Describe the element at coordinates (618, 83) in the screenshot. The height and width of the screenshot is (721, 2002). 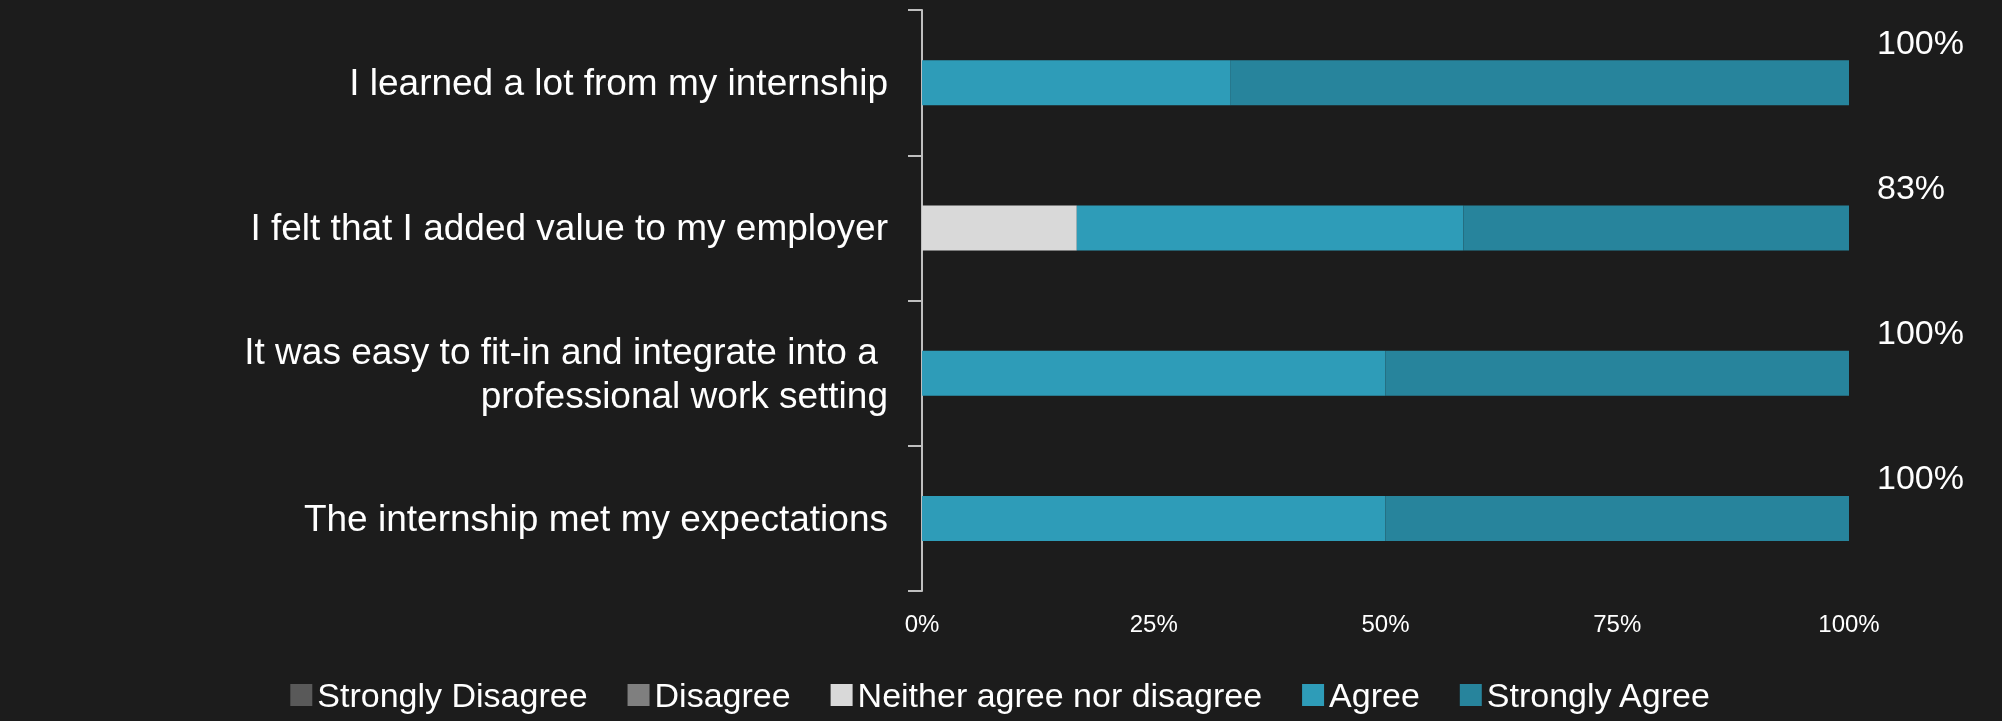
I see `y-tick-label: I learned a lot from my internship` at that location.